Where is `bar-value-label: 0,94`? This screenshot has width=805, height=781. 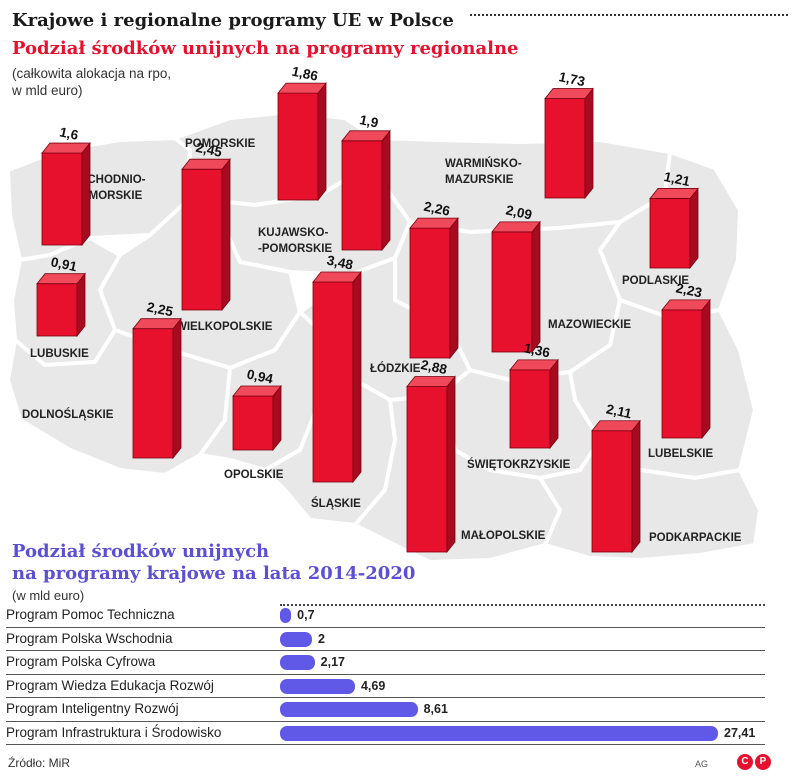
bar-value-label: 0,94 is located at coordinates (260, 377).